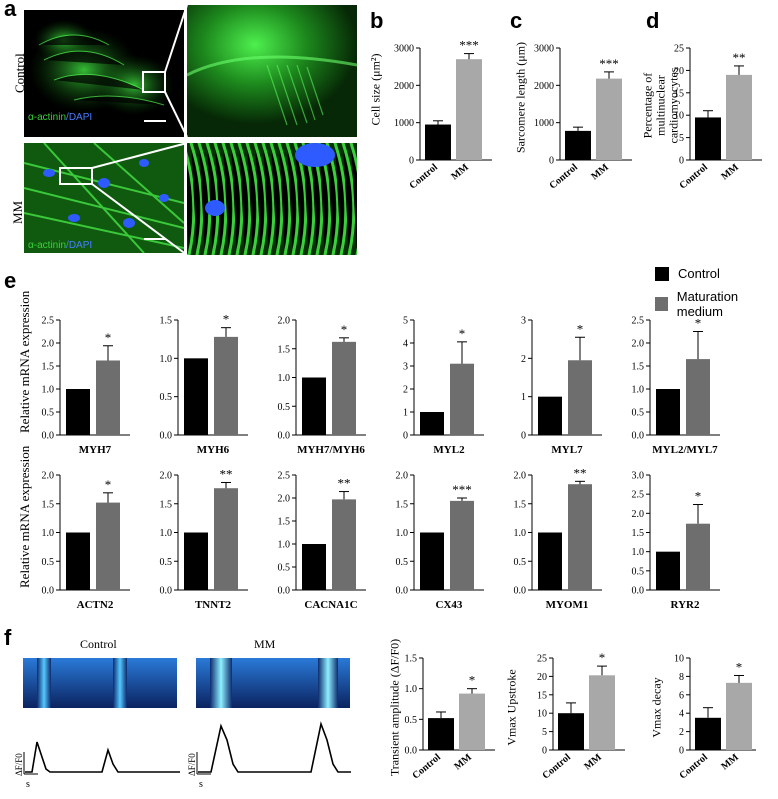  Describe the element at coordinates (60, 245) in the screenshot. I see `stain-label-mm: α-actinin/DAPI` at that location.